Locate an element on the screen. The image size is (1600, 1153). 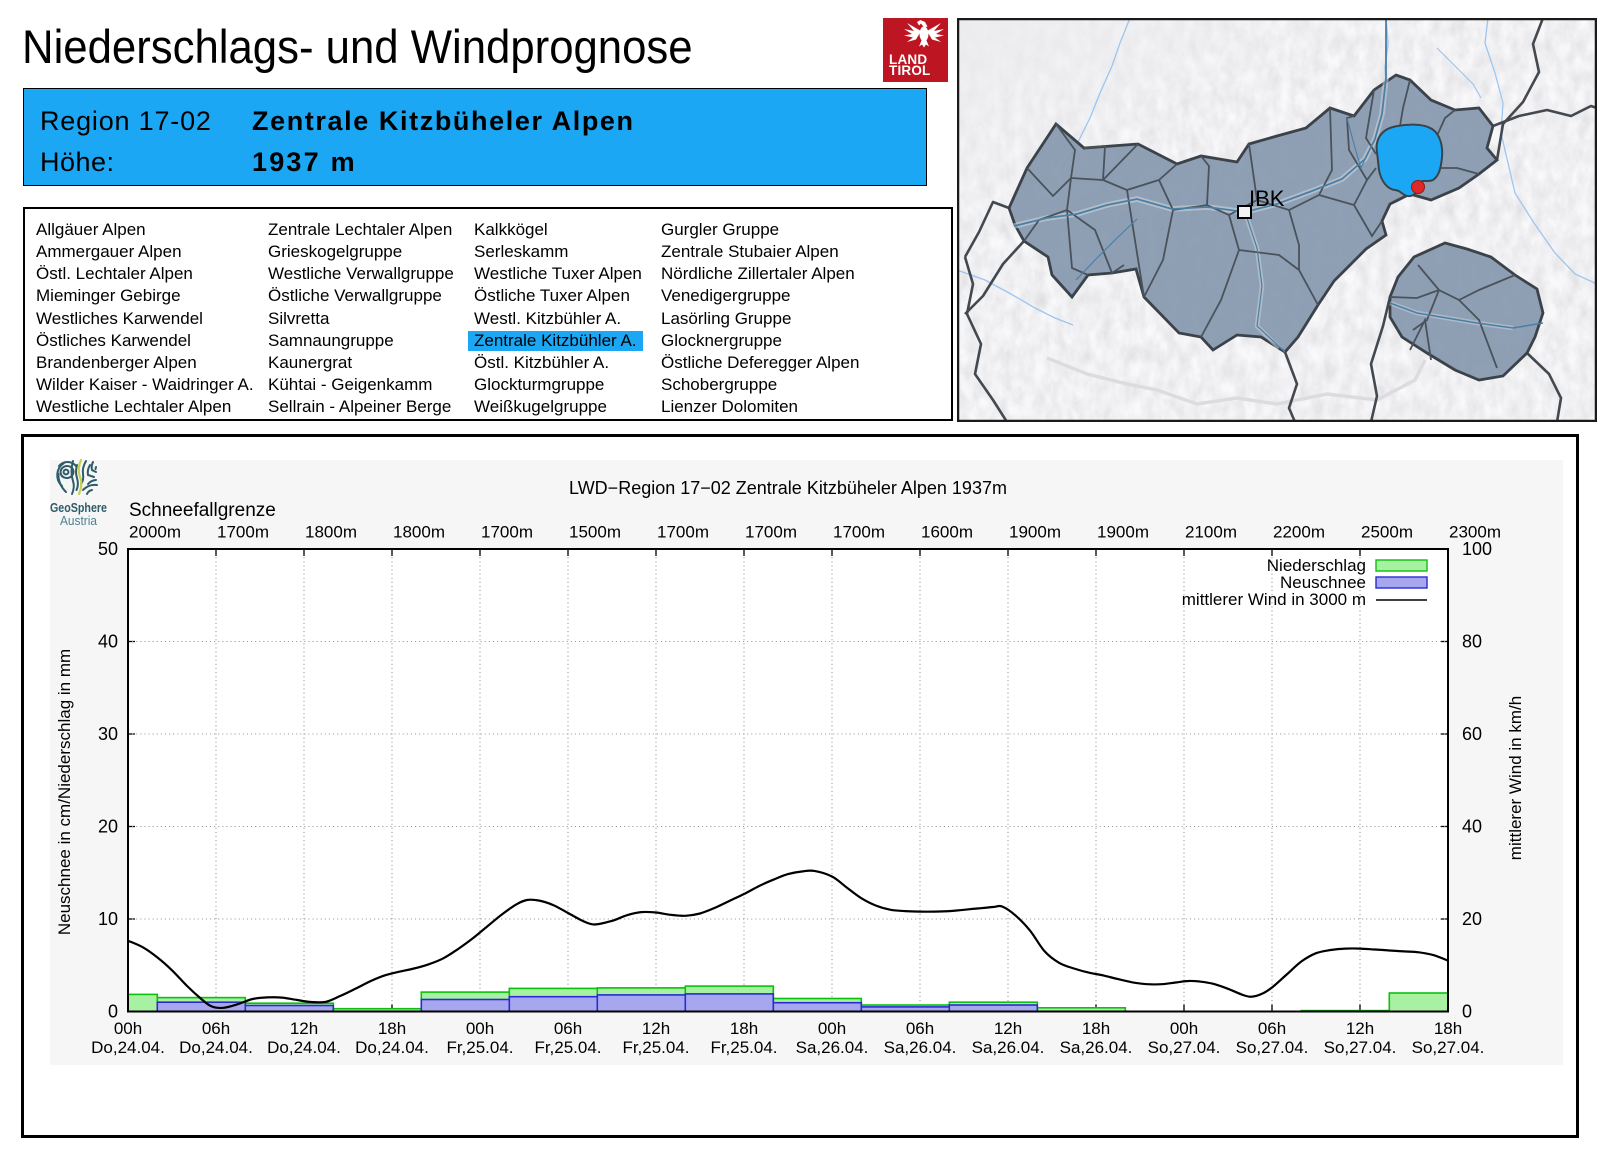
svg-text: Austria is located at coordinates (78, 521).